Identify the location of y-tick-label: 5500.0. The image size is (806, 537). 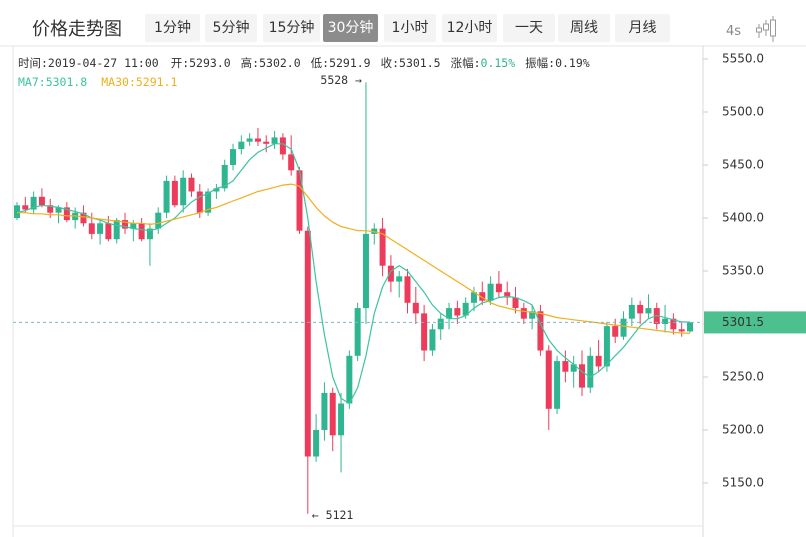
(743, 112).